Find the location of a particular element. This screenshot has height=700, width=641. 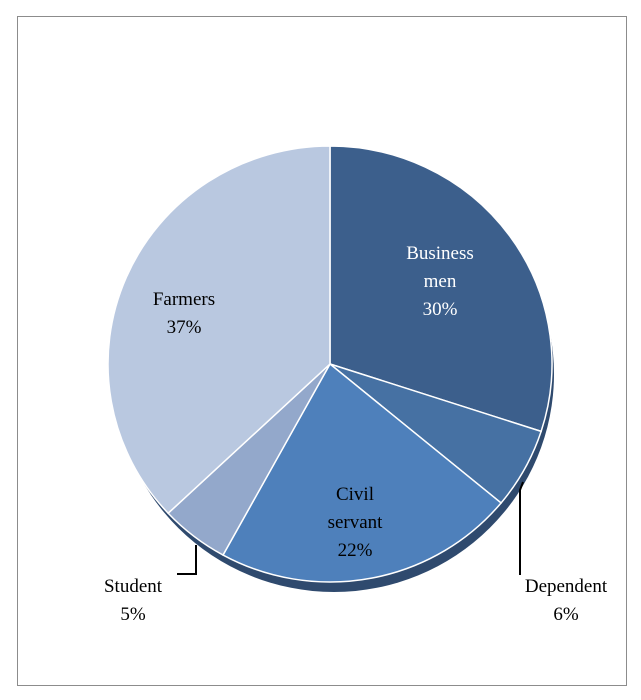

pie-slice-civil-servant is located at coordinates (362, 472).